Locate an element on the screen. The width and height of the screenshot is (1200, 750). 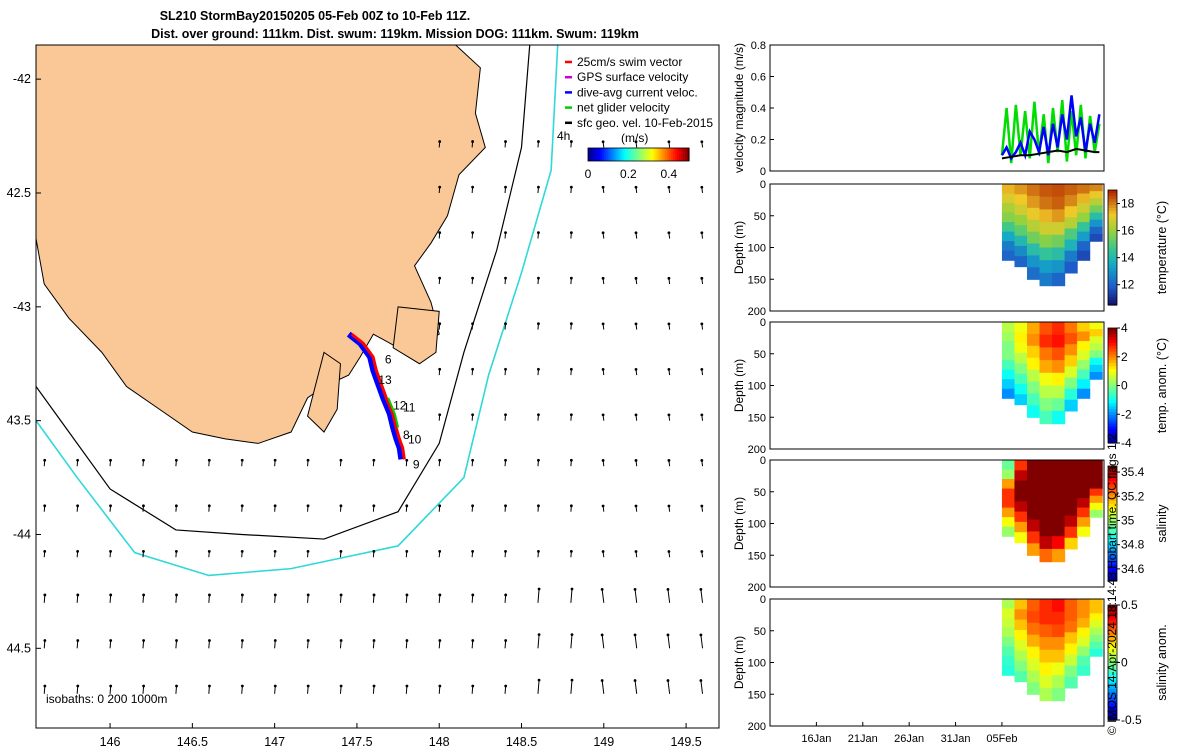
profile-y-tick-label: 50 is located at coordinates (760, 355).